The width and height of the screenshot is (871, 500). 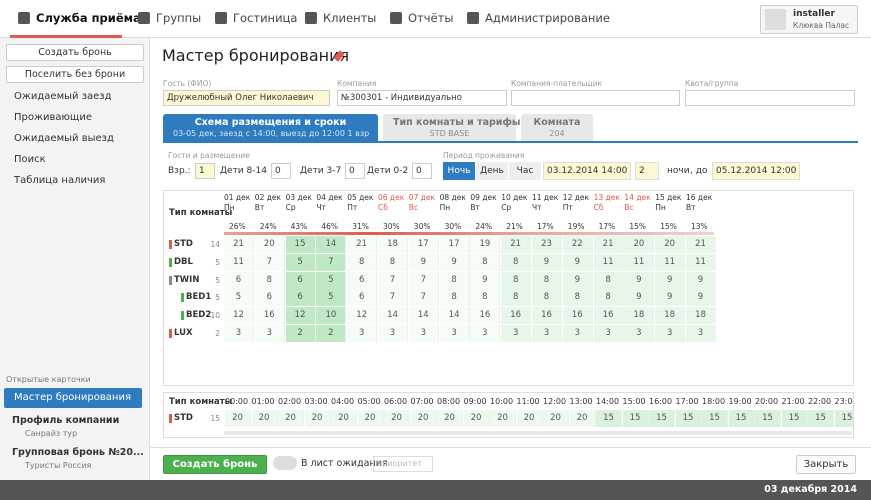 What do you see at coordinates (331, 333) in the screenshot?
I see `availability-cell: 2` at bounding box center [331, 333].